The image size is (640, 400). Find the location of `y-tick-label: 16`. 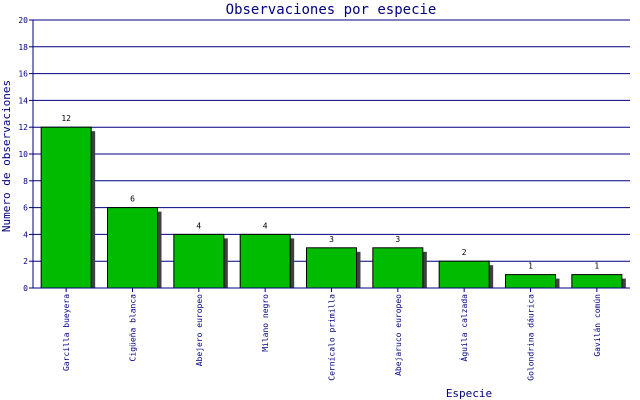

y-tick-label: 16 is located at coordinates (23, 74).